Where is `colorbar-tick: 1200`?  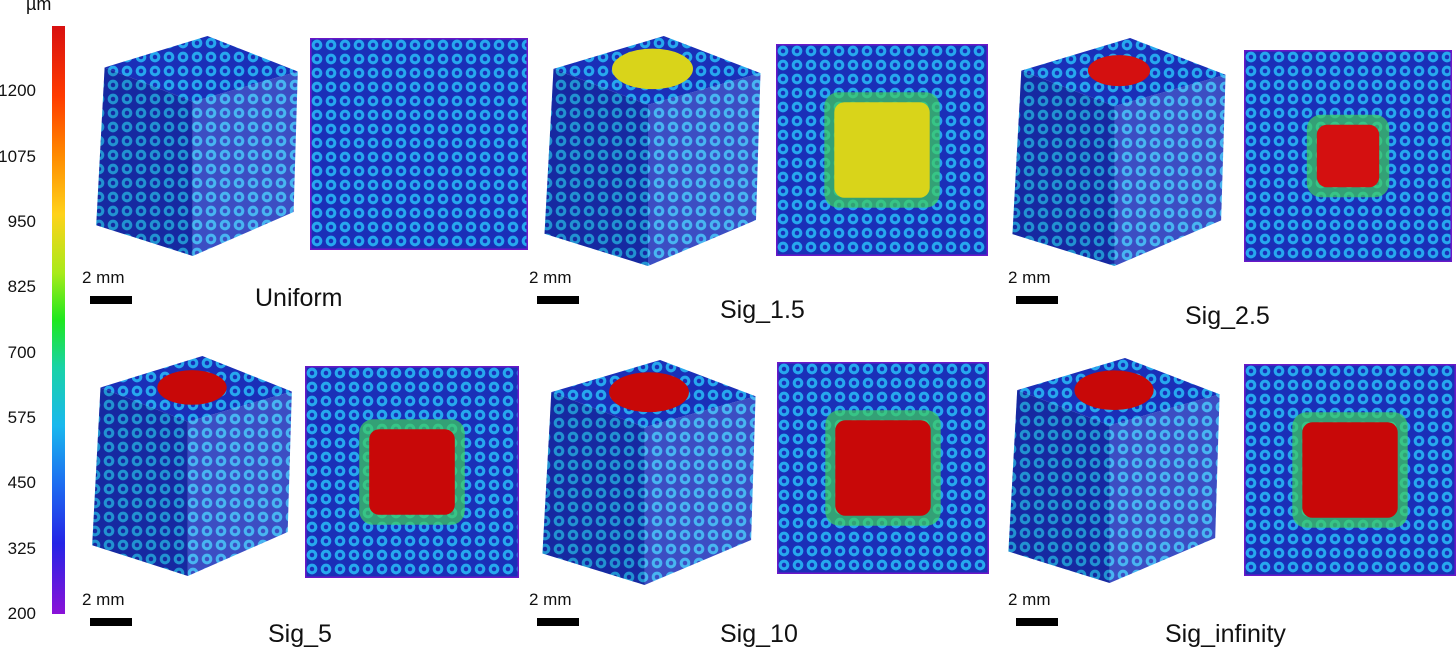 colorbar-tick: 1200 is located at coordinates (18, 91).